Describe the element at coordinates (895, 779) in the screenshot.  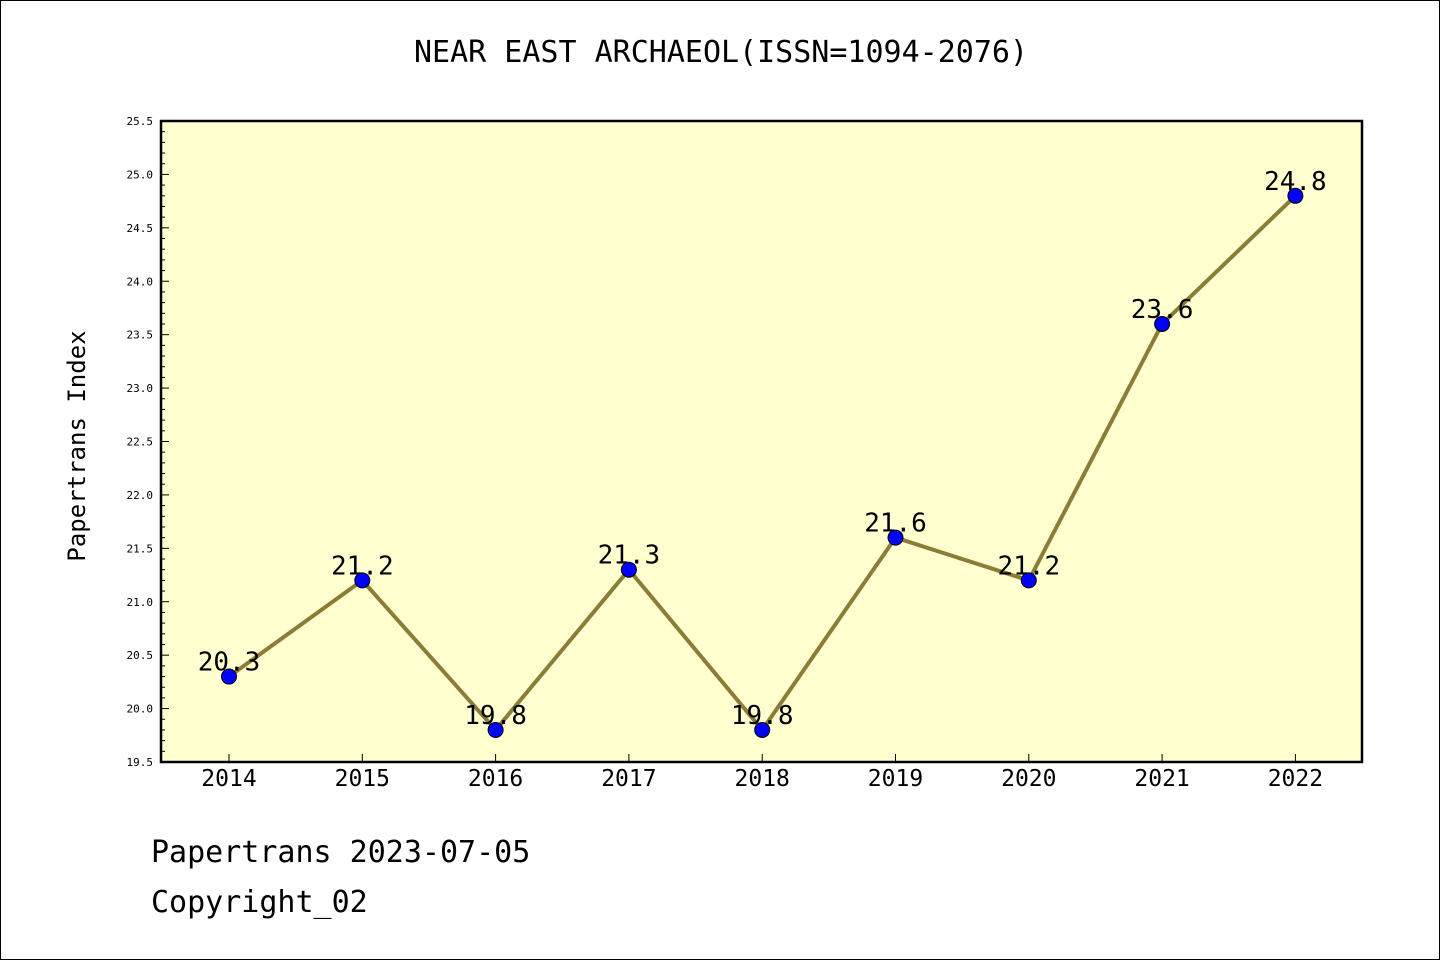
I see `x-tick-label: 2019` at that location.